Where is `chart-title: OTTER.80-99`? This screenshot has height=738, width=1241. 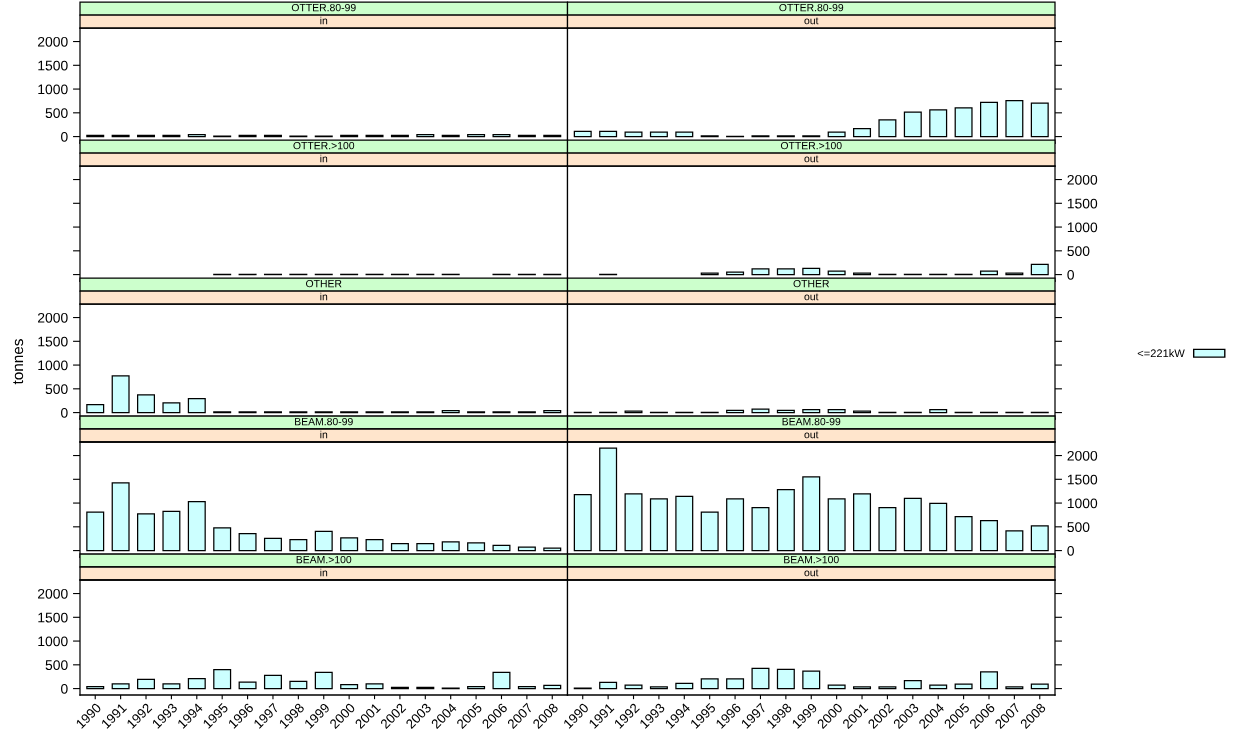 chart-title: OTTER.80-99 is located at coordinates (323, 7).